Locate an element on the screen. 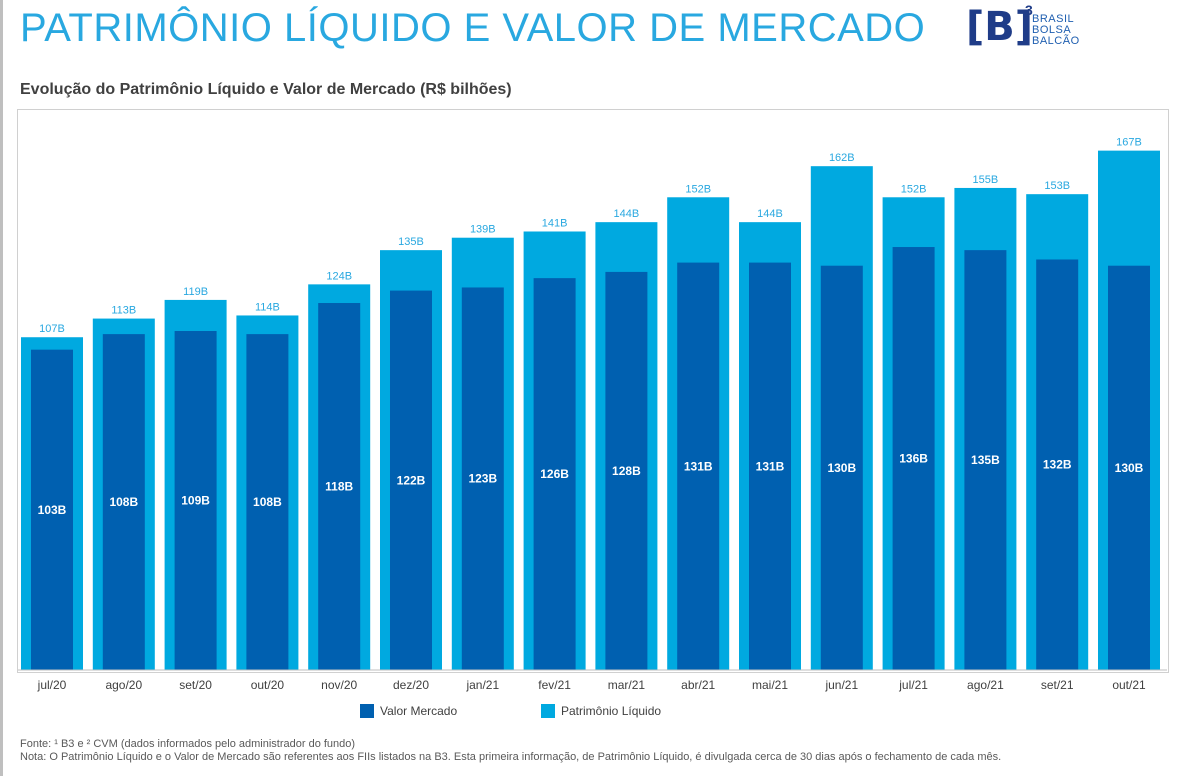 Image resolution: width=1182 pixels, height=776 pixels. x-tick-label: nov/20 is located at coordinates (339, 685).